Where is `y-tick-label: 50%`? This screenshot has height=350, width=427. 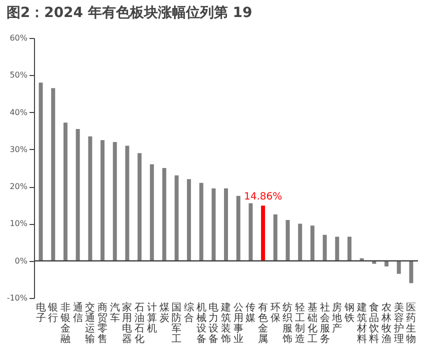 y-tick-label: 50% is located at coordinates (19, 75).